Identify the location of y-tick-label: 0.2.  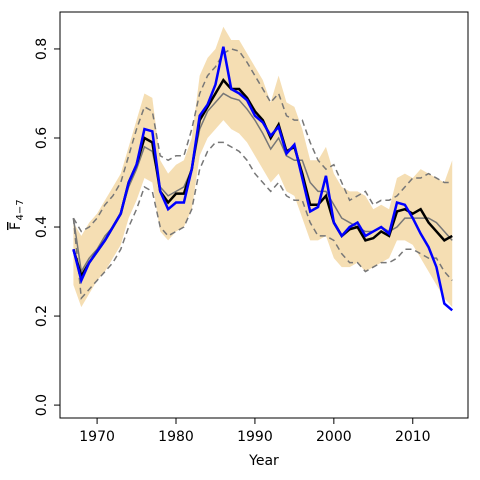
(42, 316).